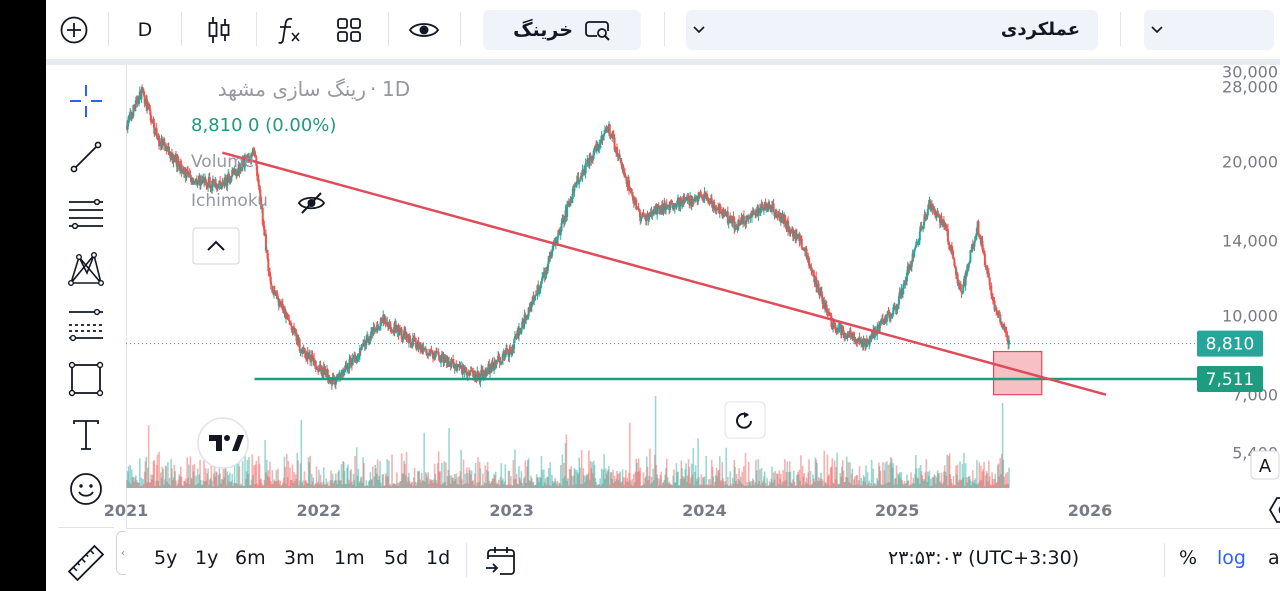  Describe the element at coordinates (74, 30) in the screenshot. I see `add-symbol-button` at that location.